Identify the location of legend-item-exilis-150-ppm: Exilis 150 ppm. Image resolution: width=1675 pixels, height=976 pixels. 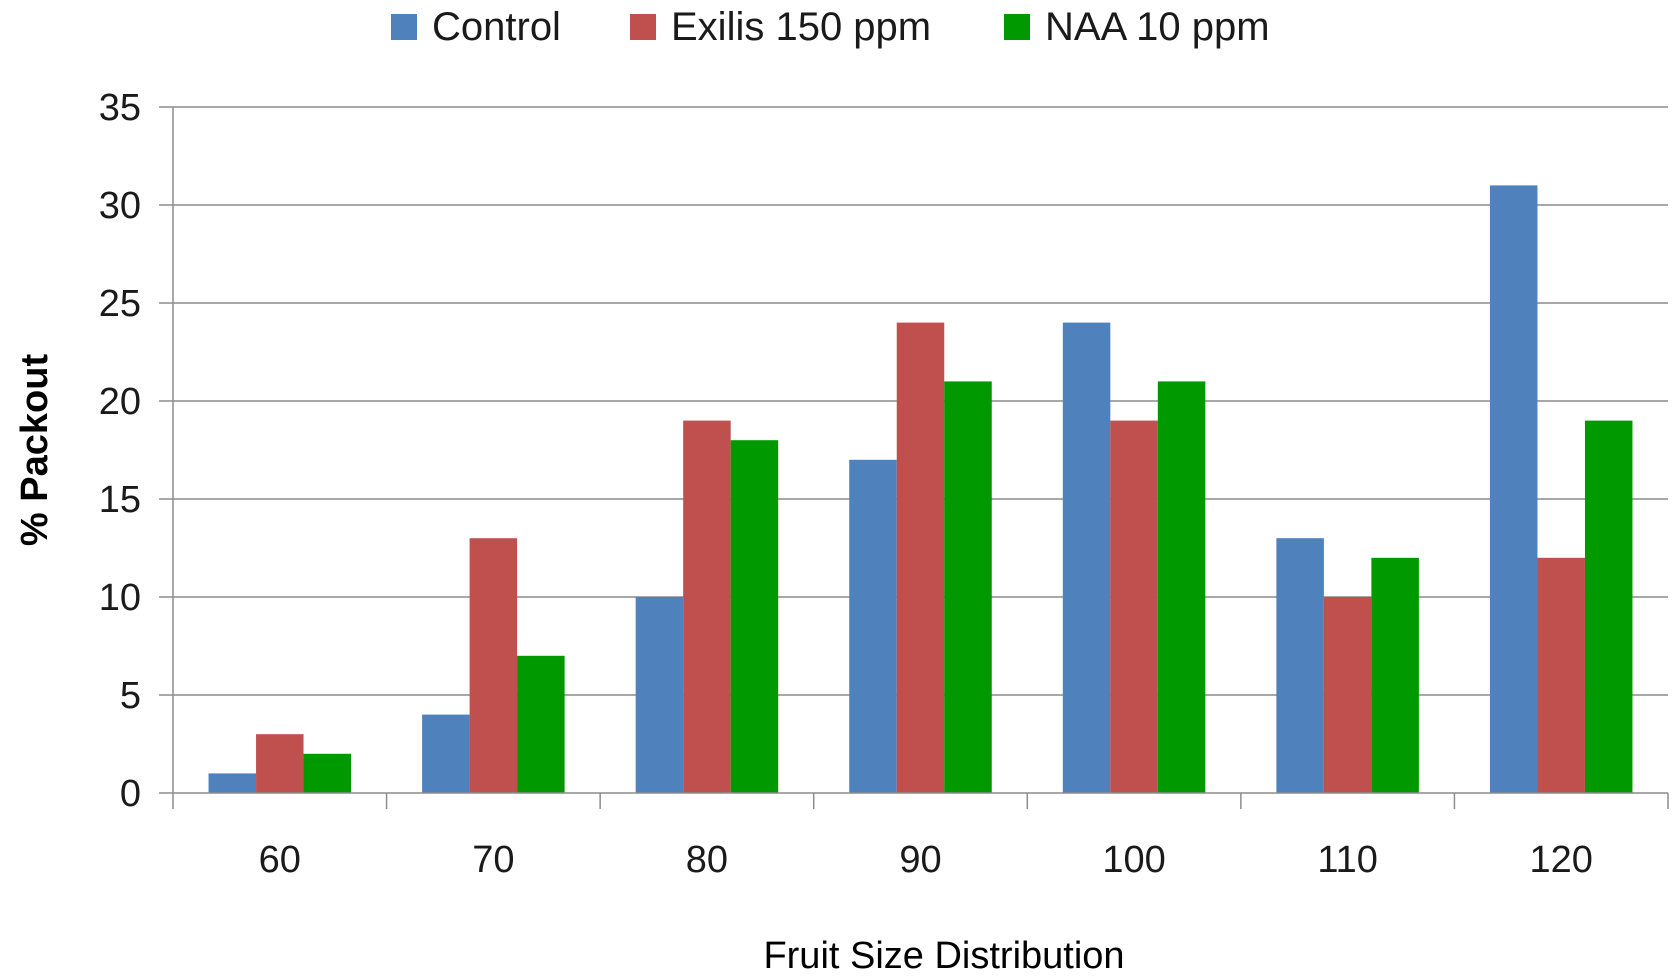
(780, 27).